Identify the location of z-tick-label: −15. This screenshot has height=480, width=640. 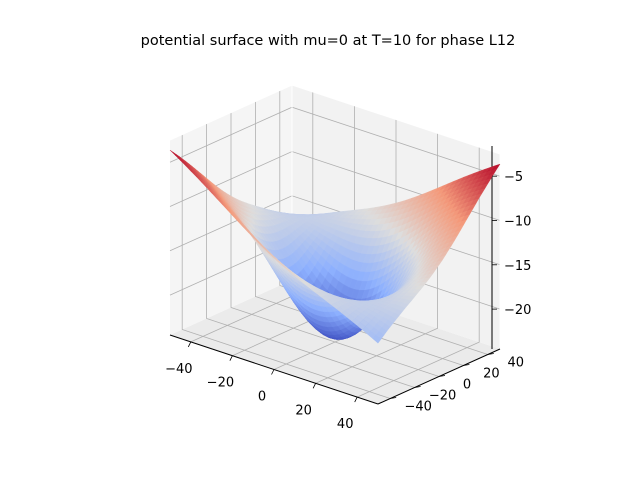
(517, 266).